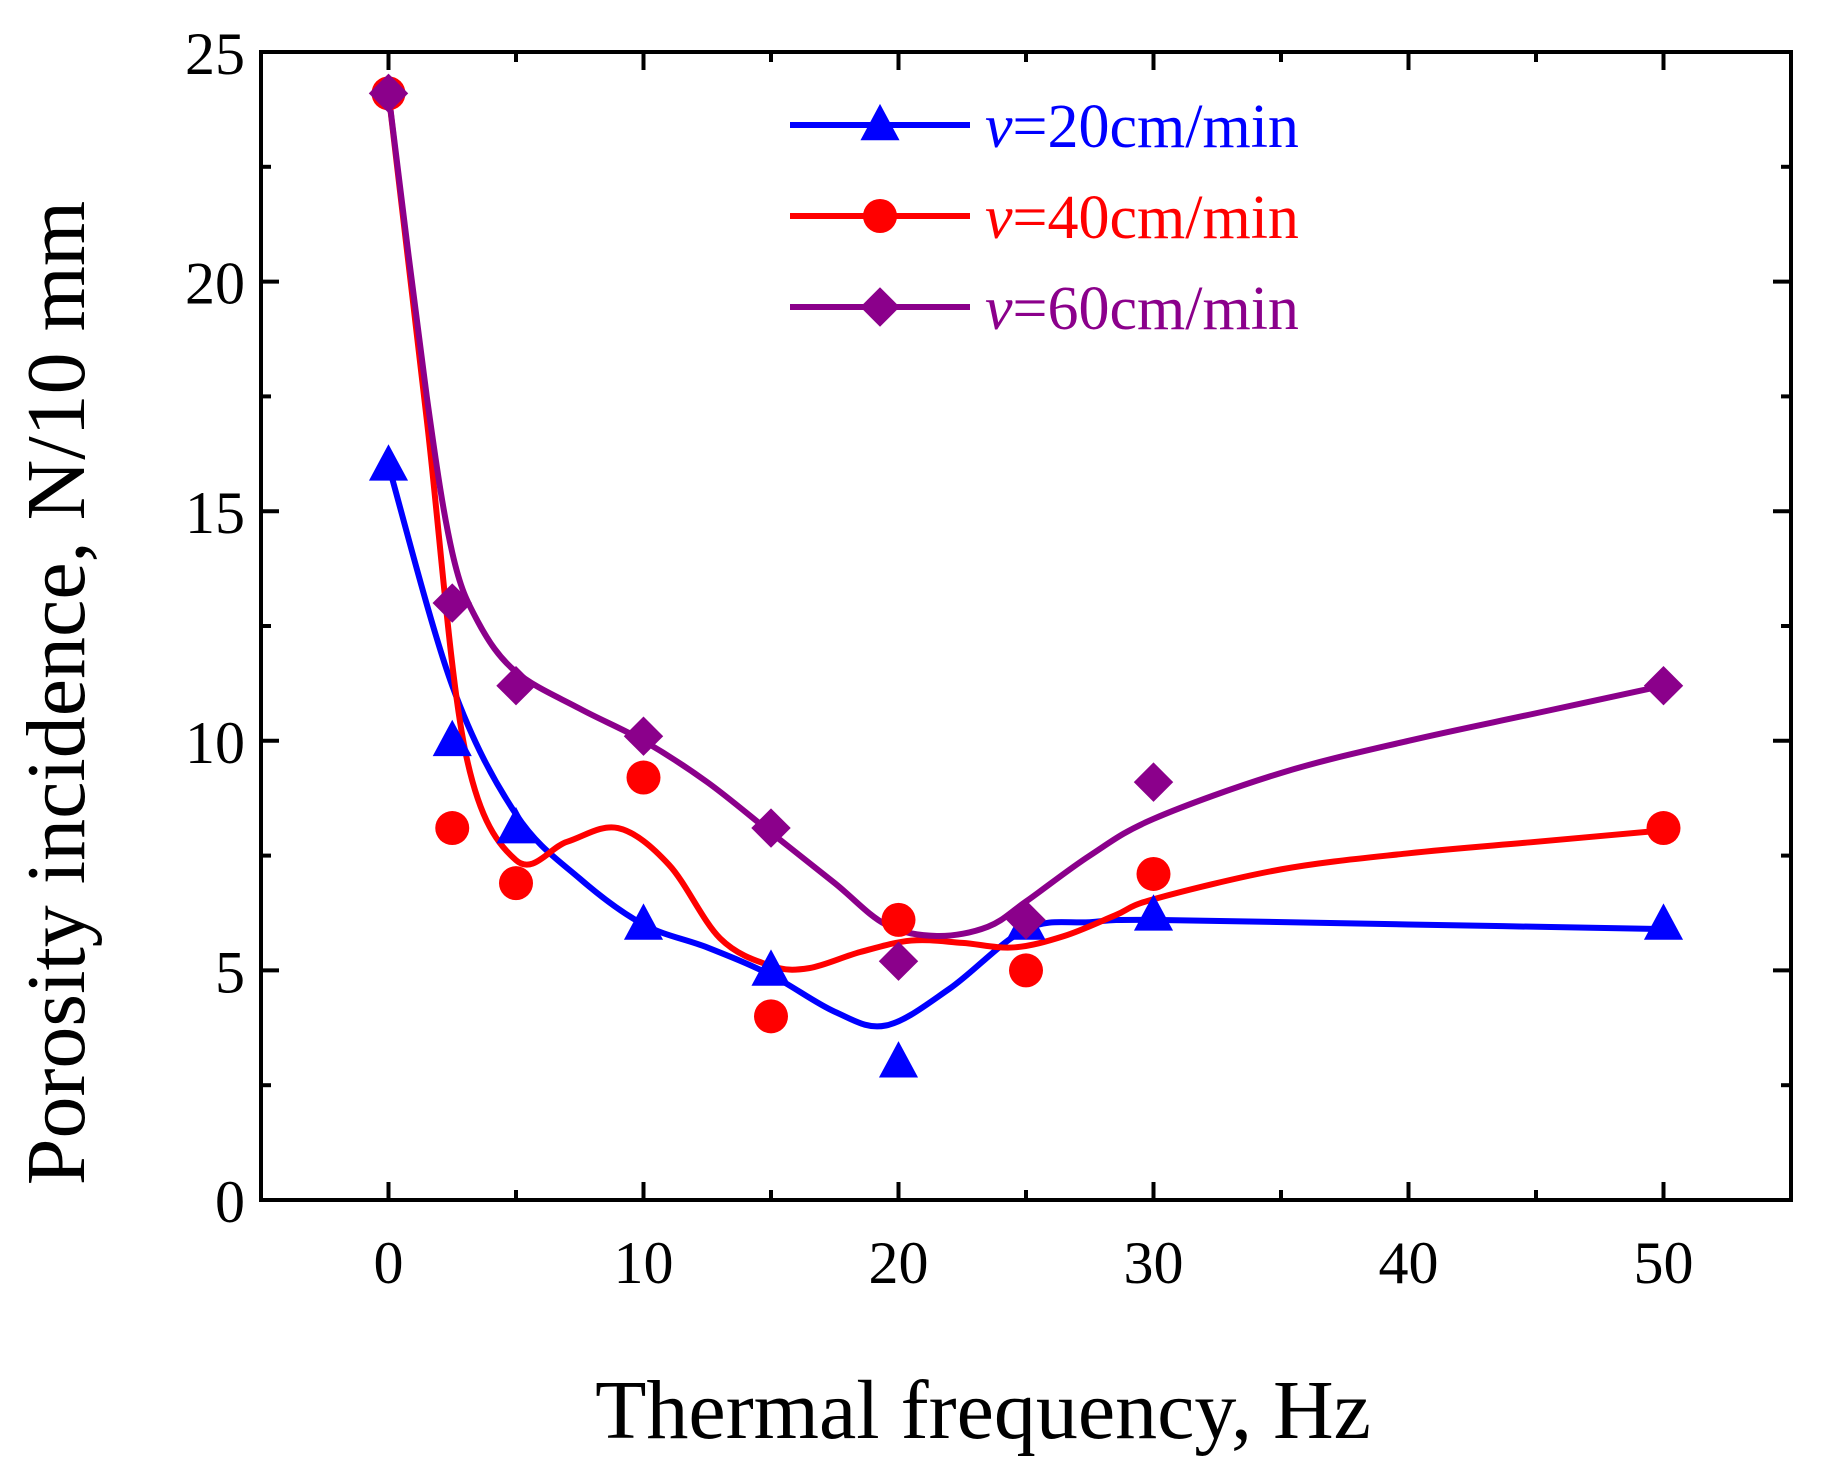 The height and width of the screenshot is (1471, 1822). What do you see at coordinates (1156, 309) in the screenshot?
I see `legend-label-value: =60cm/min` at bounding box center [1156, 309].